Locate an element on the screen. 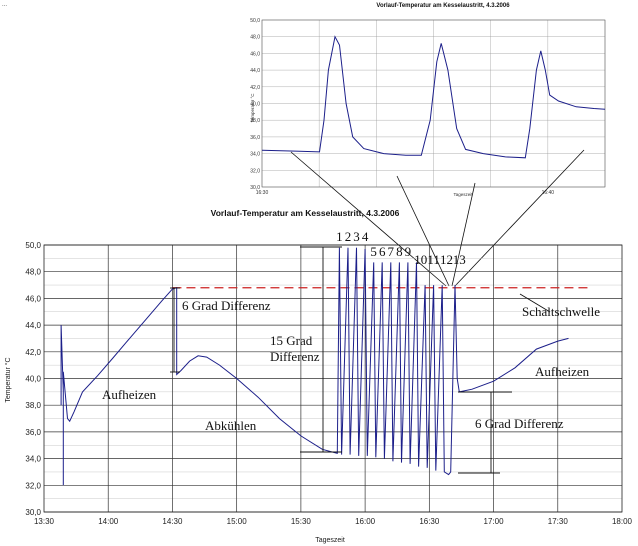 Image resolution: width=638 pixels, height=546 pixels. peak-label-9: 9 is located at coordinates (408, 251).